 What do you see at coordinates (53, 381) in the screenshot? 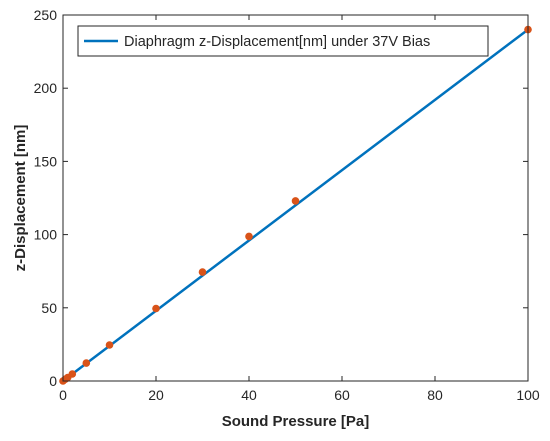
I see `y-tick-label: 0` at bounding box center [53, 381].